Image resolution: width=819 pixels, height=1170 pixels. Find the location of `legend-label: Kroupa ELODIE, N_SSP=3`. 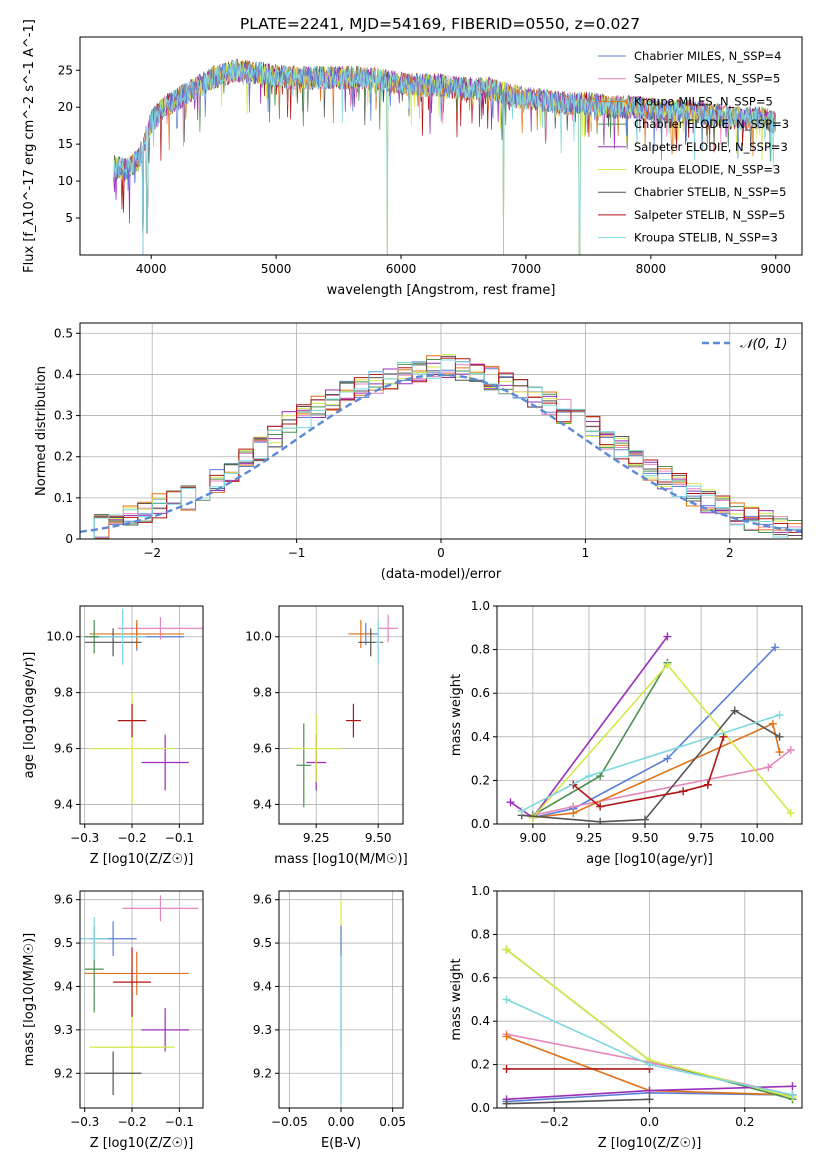

legend-label: Kroupa ELODIE, N_SSP=3 is located at coordinates (707, 170).